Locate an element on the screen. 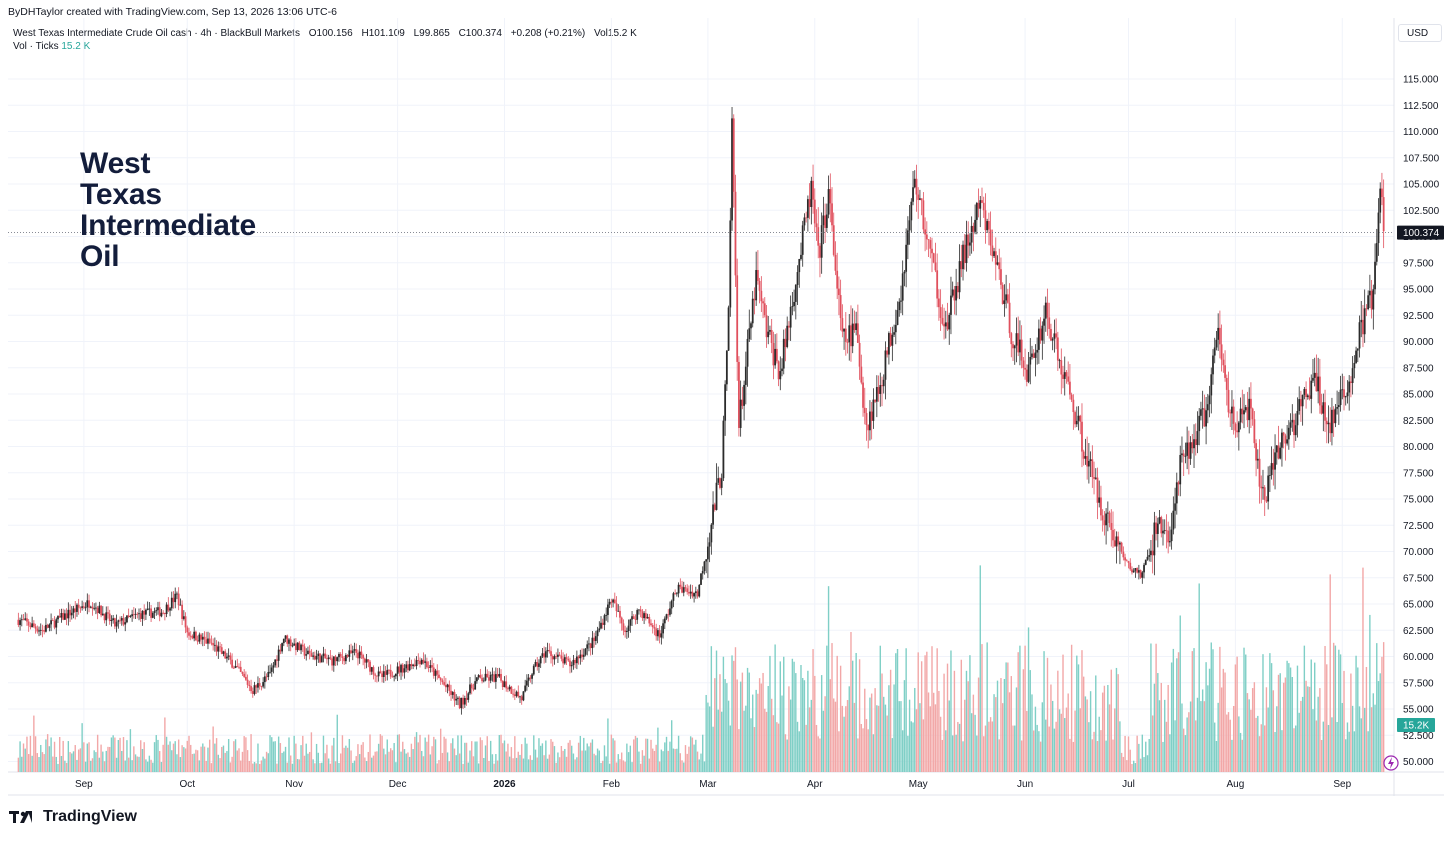 The height and width of the screenshot is (841, 1456). tradingview-logo-icon is located at coordinates (20, 817).